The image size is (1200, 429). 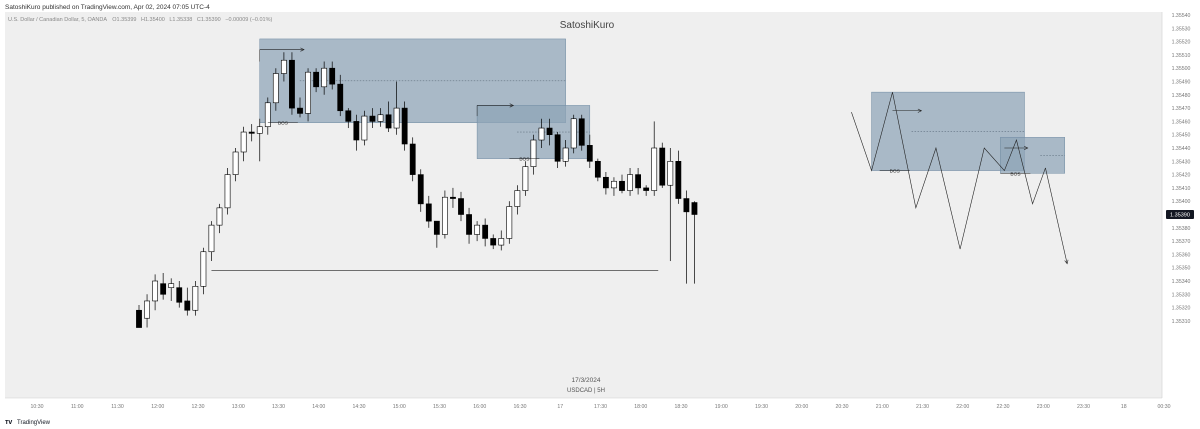 What do you see at coordinates (278, 407) in the screenshot?
I see `time-tick-label: 13:30` at bounding box center [278, 407].